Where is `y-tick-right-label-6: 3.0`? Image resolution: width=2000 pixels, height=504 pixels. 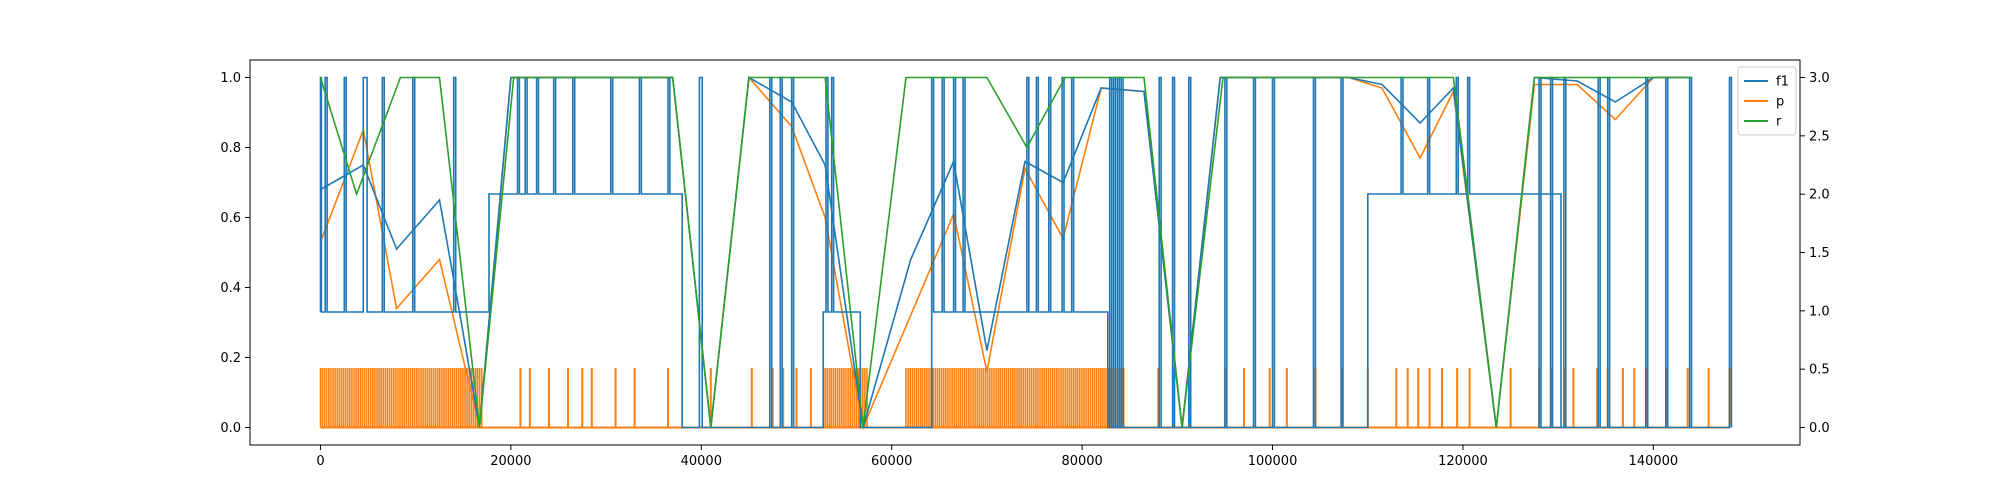 y-tick-right-label-6: 3.0 is located at coordinates (1819, 78).